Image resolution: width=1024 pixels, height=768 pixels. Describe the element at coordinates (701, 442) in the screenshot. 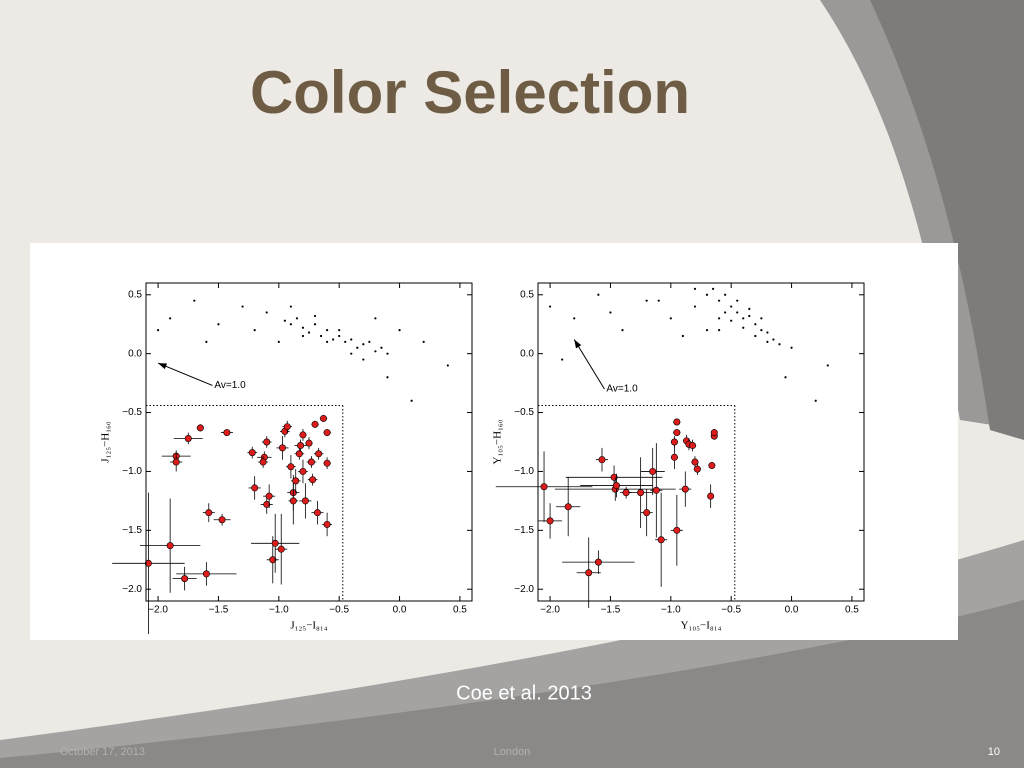

I see `plot-frame` at that location.